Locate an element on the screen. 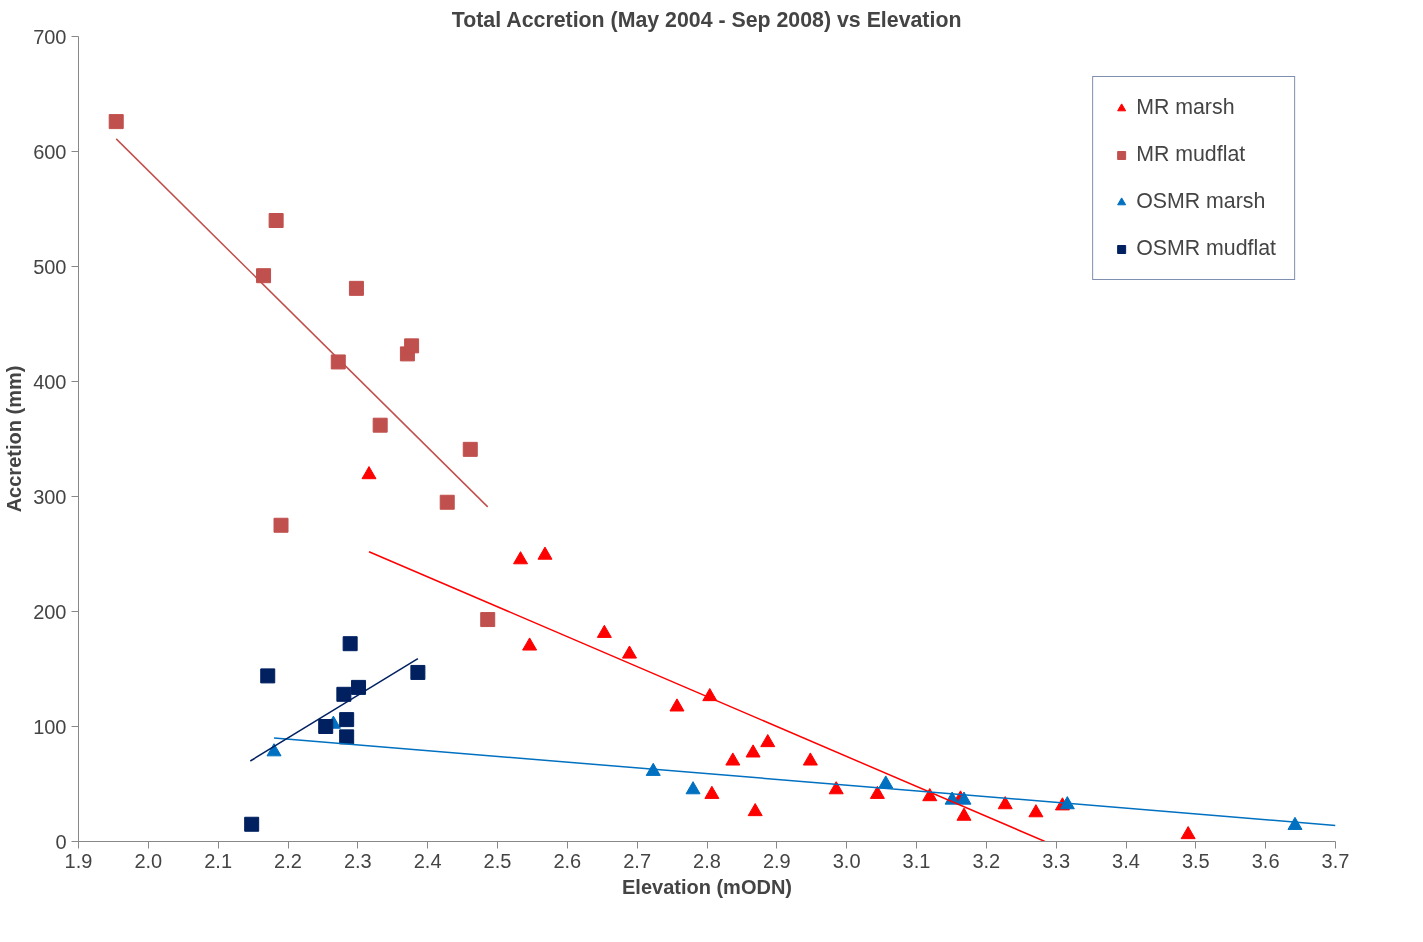 The image size is (1423, 942). x-tick-label: 2.9 is located at coordinates (776, 860).